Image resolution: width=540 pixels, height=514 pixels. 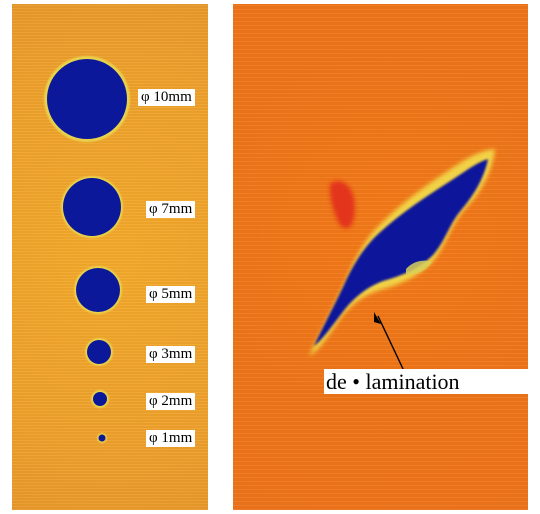 I want to click on hole-2mm-core, so click(x=100, y=399).